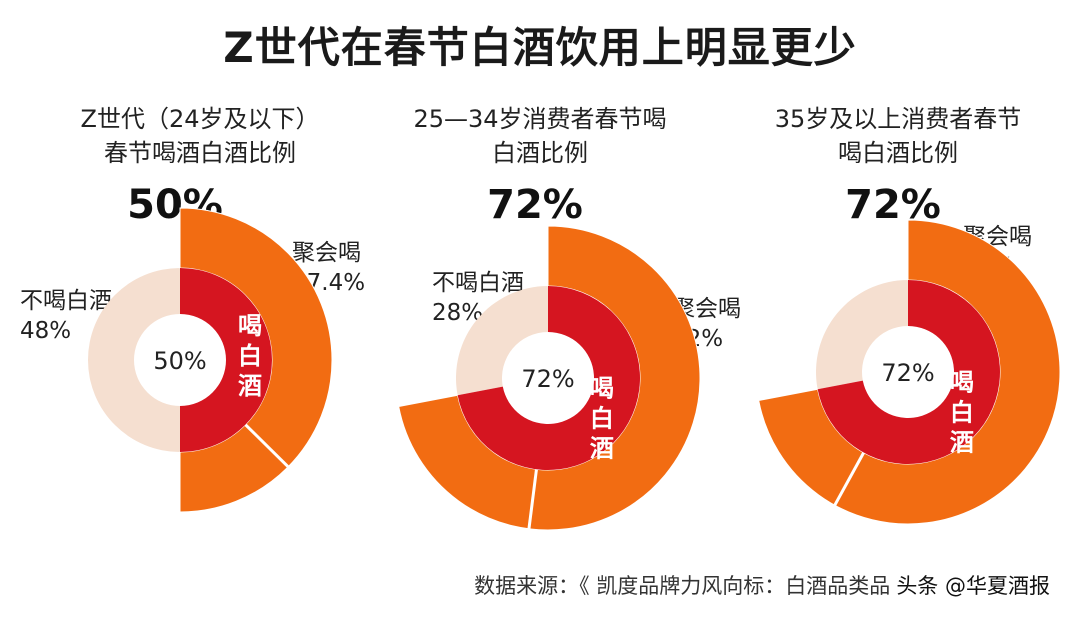  I want to click on subtitle-line-2: 春节喝酒白酒比例, so click(200, 153).